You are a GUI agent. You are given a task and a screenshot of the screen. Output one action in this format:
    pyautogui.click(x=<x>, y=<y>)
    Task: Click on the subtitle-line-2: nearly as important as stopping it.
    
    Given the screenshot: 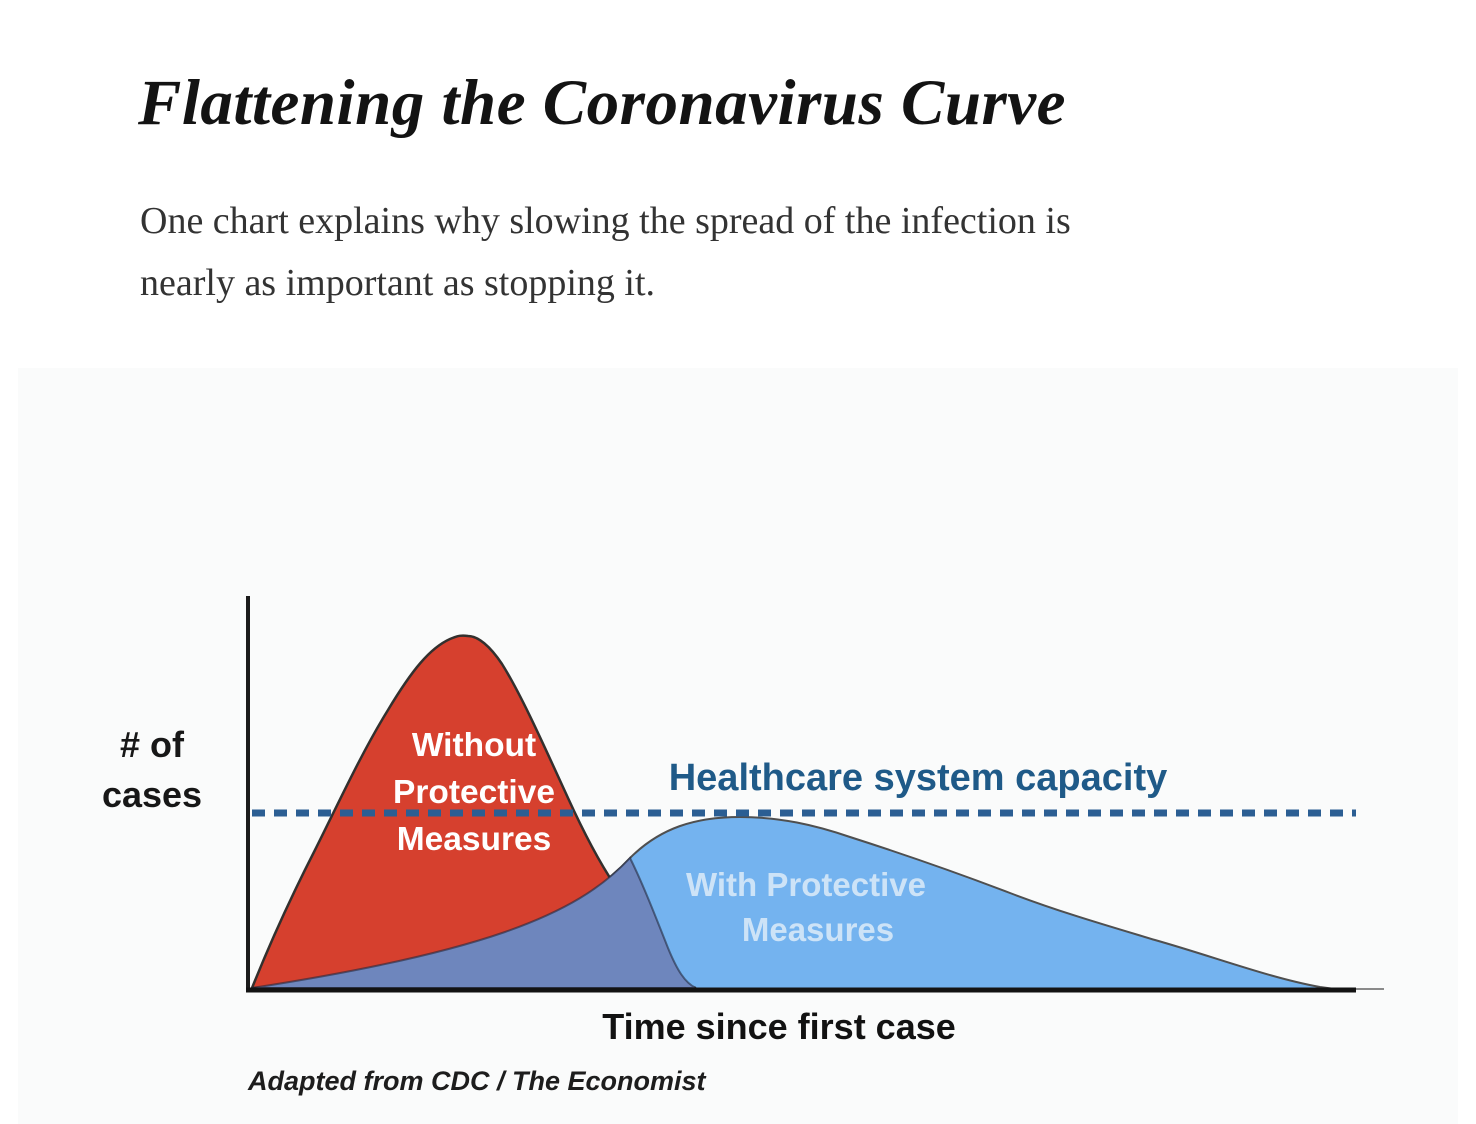 What is the action you would take?
    pyautogui.click(x=398, y=283)
    